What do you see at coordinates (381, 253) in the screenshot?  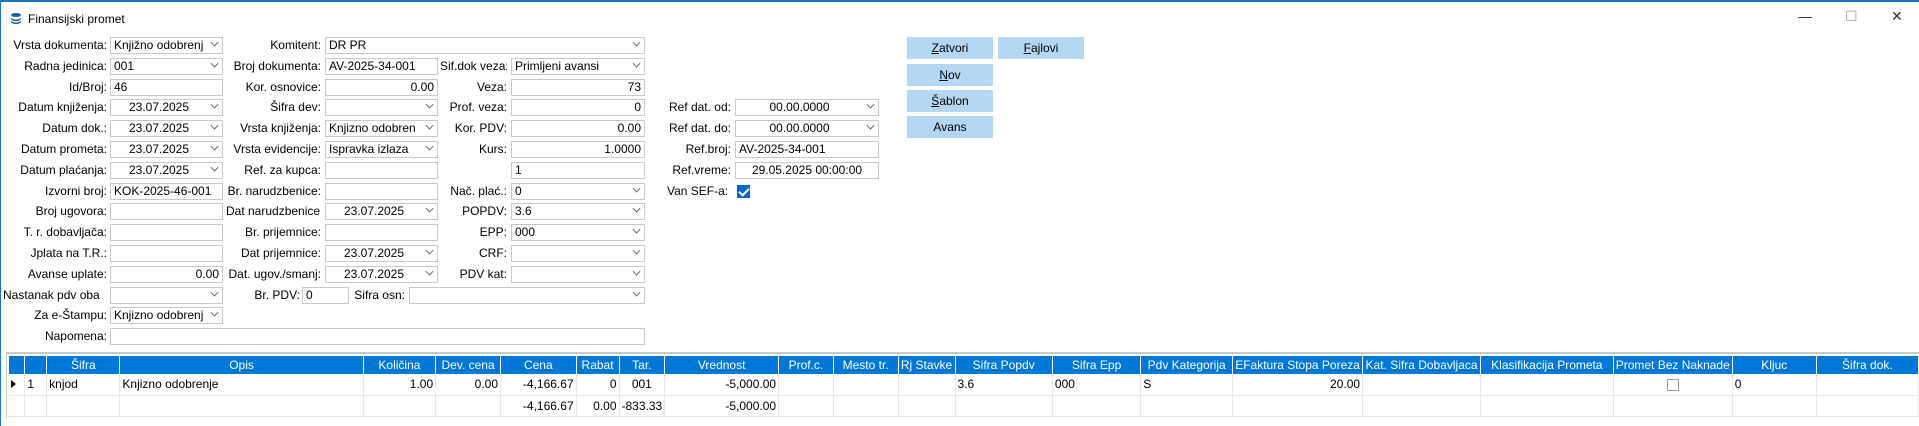 I see `dat-prijemnice-picker: 23.07.2025` at bounding box center [381, 253].